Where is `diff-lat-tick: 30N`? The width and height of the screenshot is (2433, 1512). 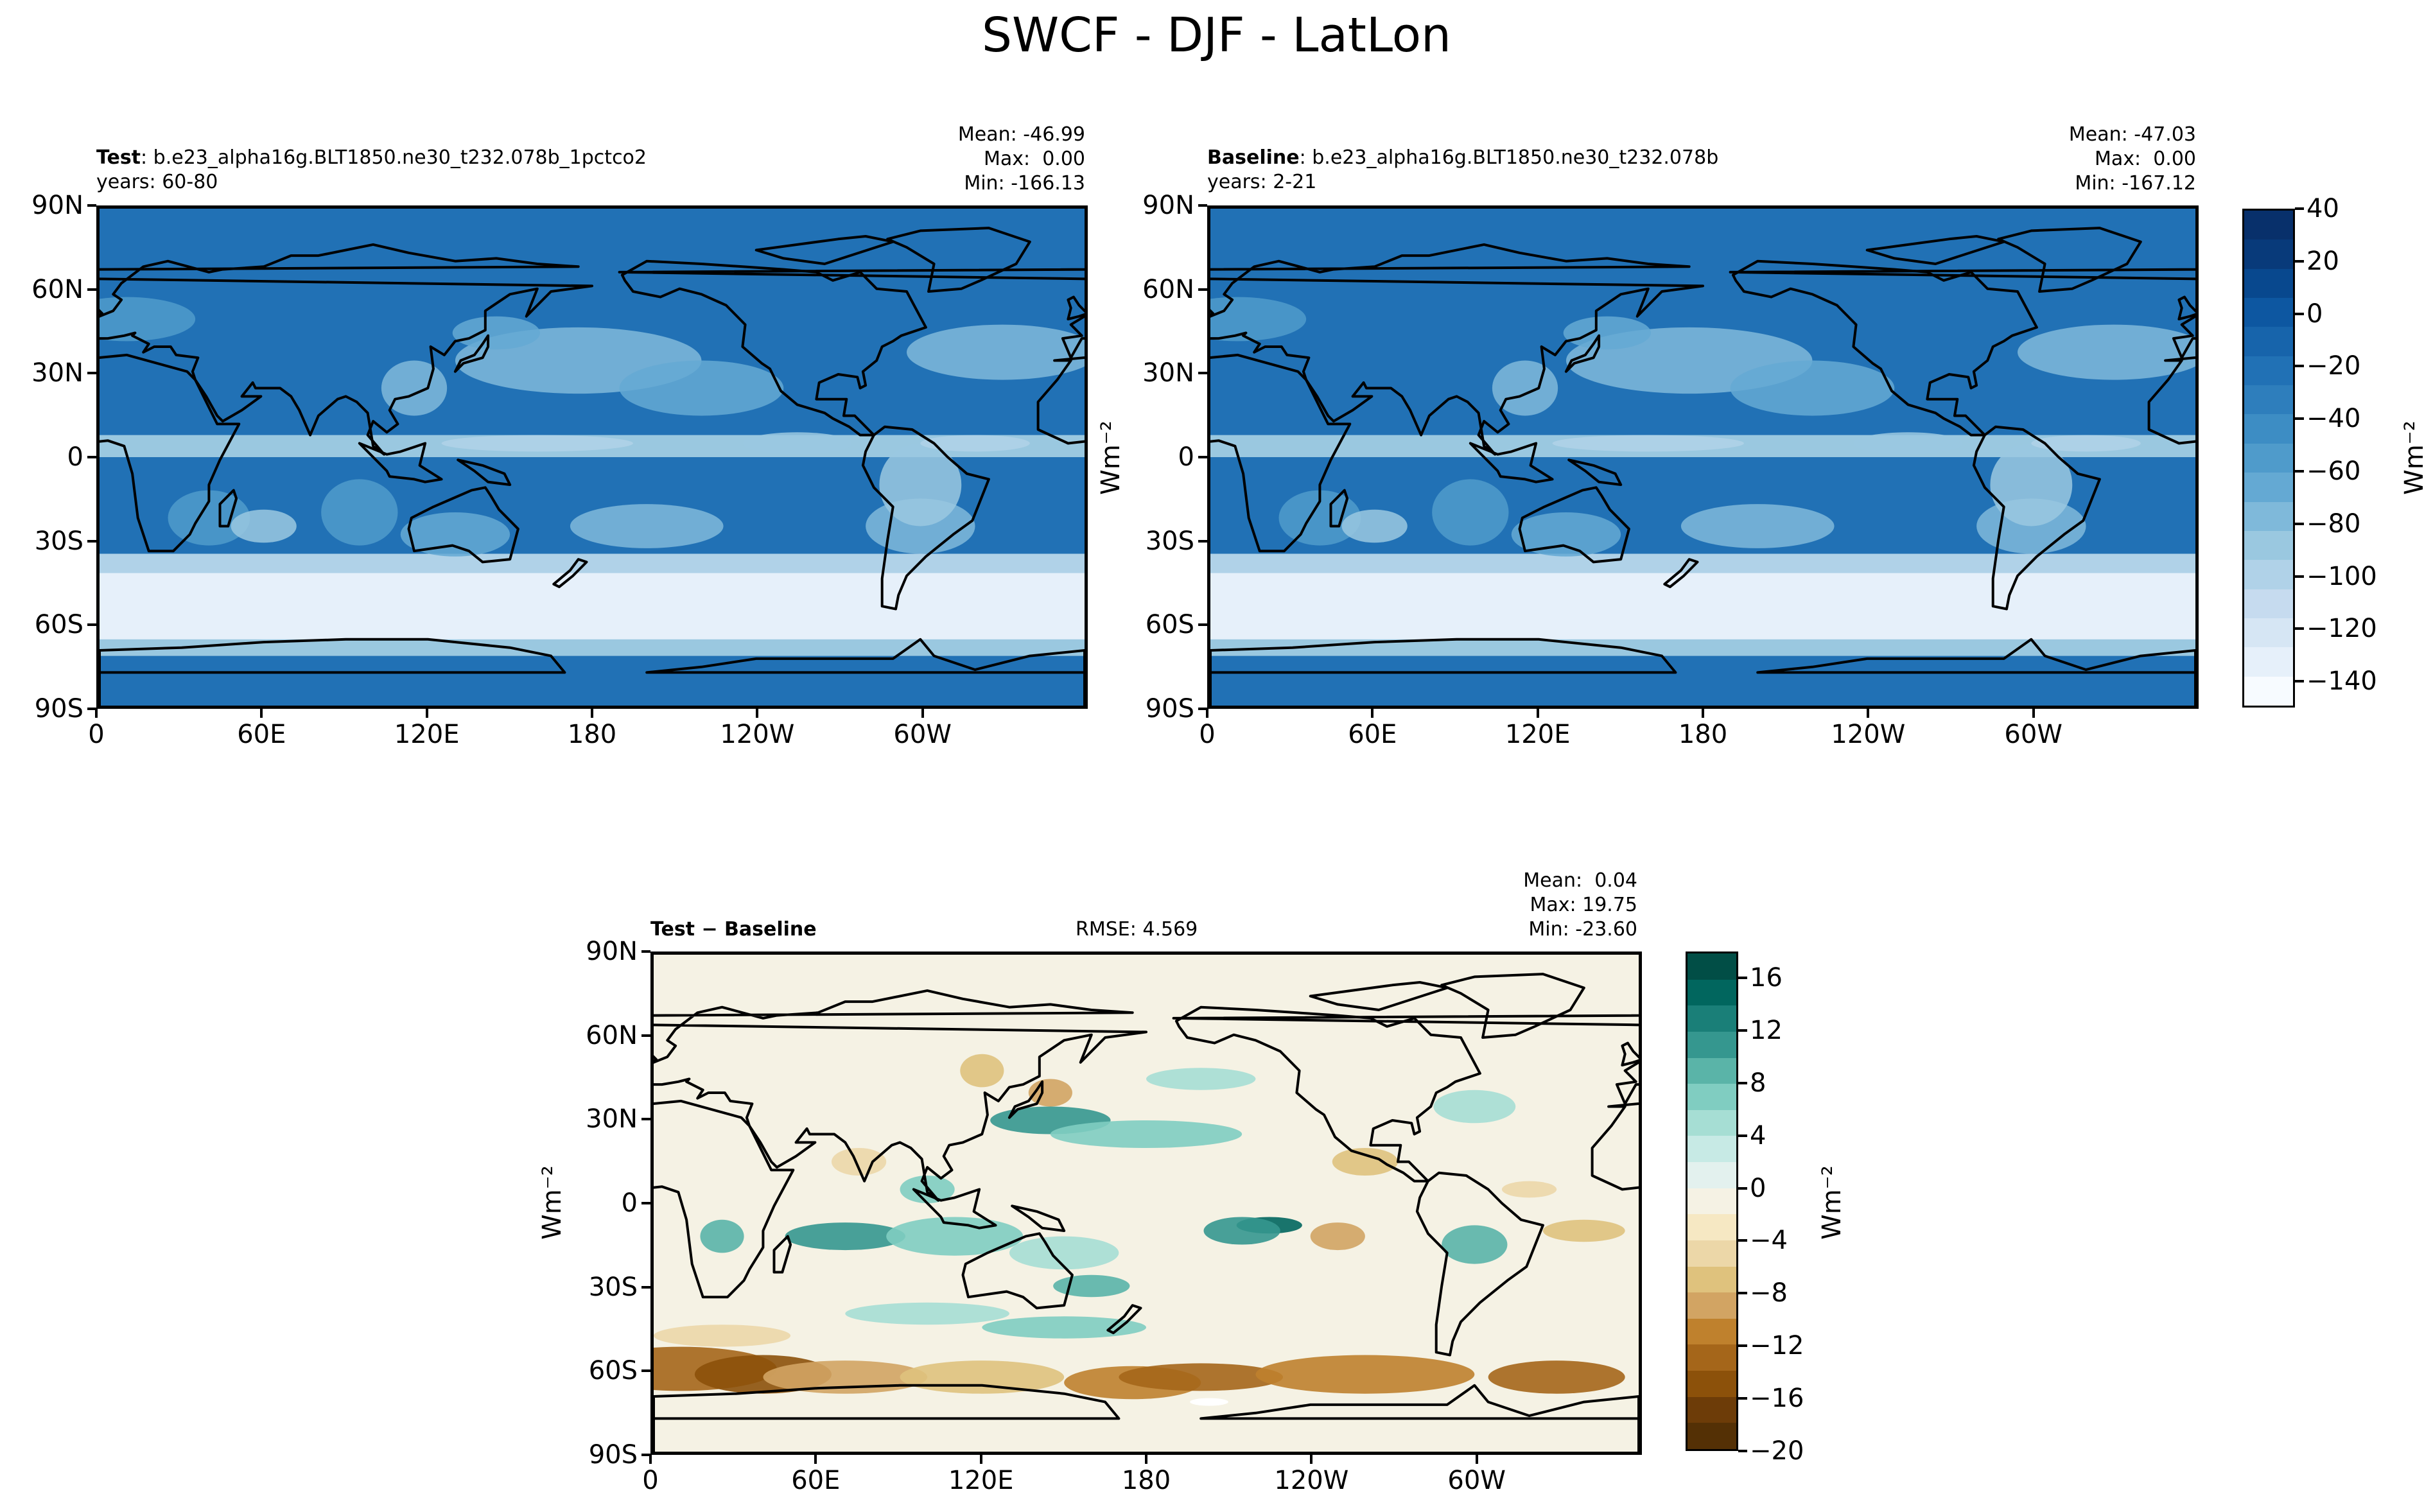 diff-lat-tick: 30N is located at coordinates (612, 1119).